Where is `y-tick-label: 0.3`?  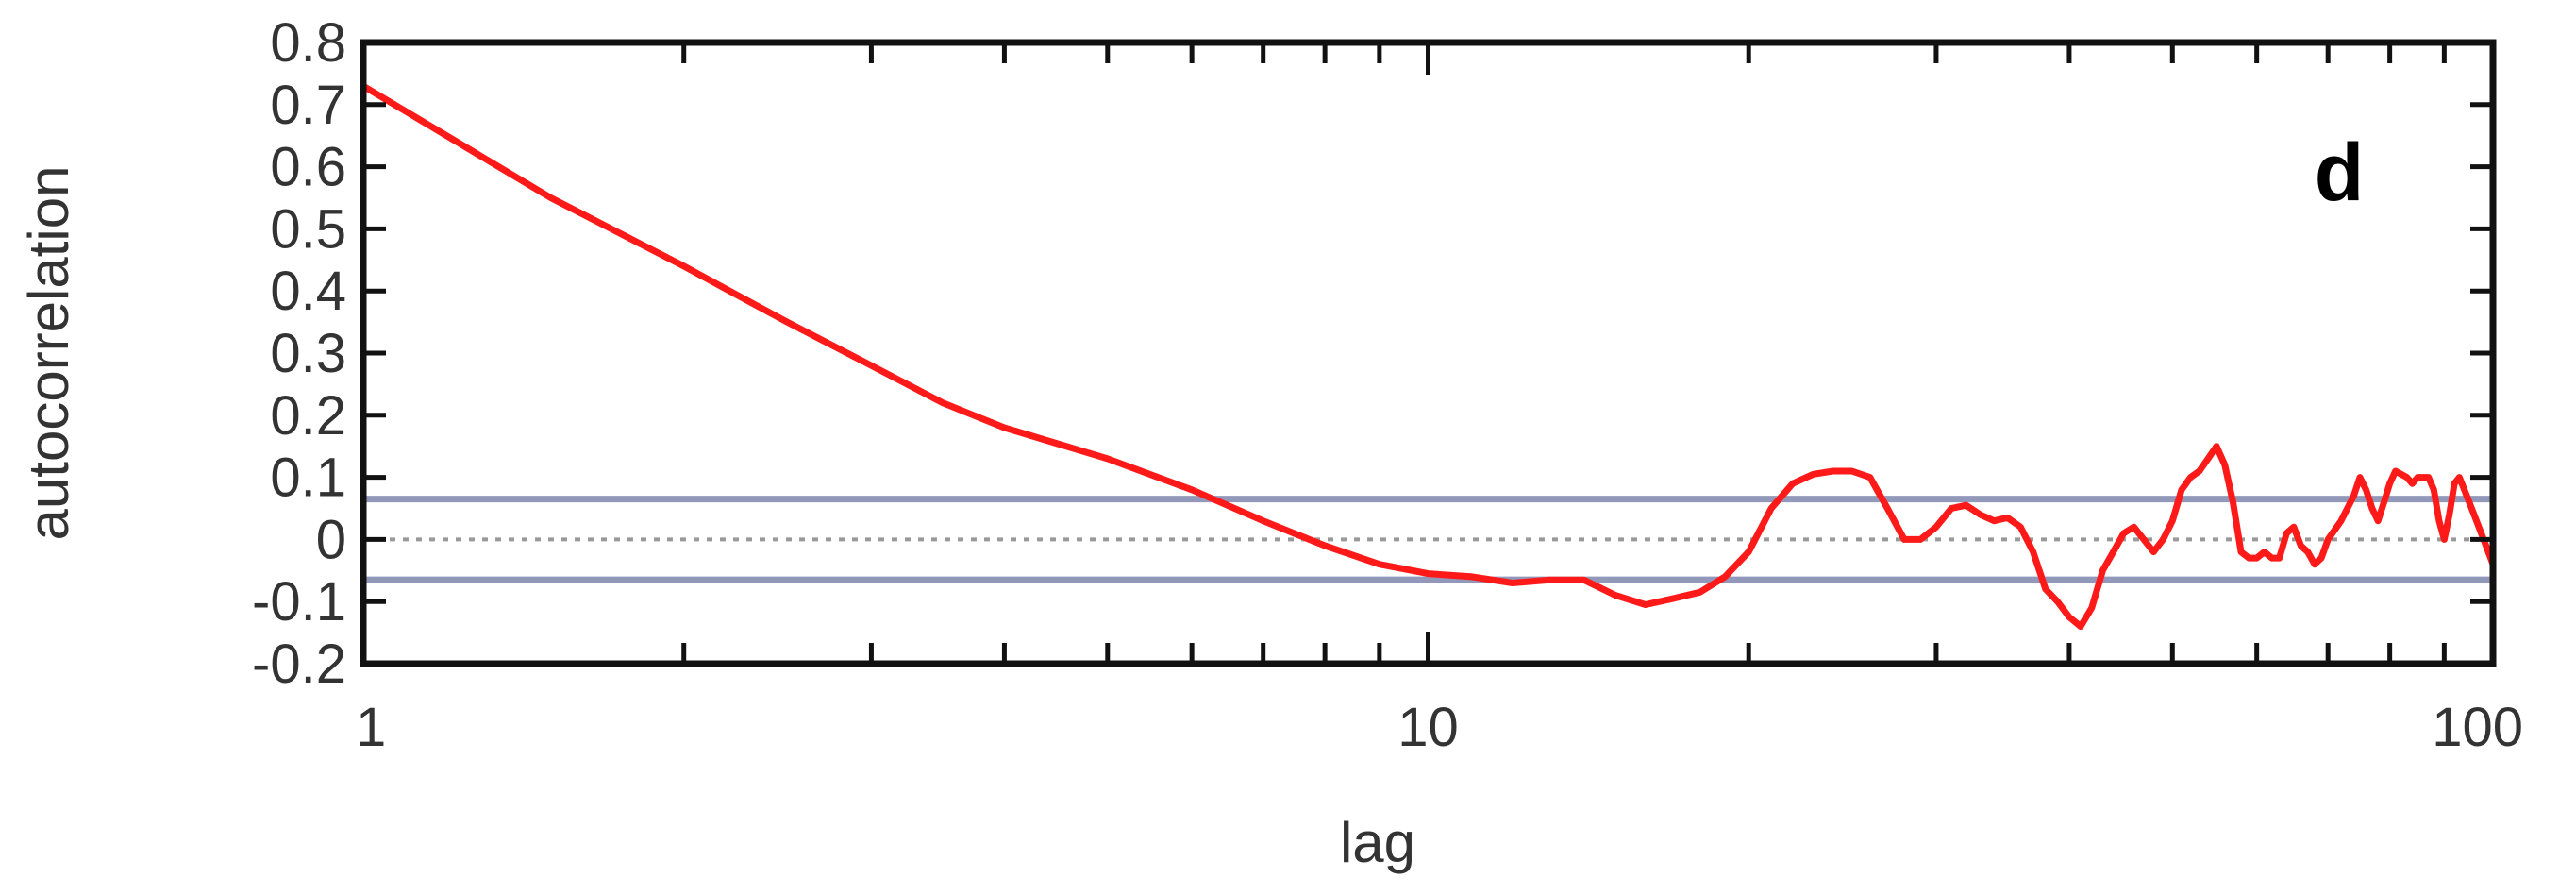
y-tick-label: 0.3 is located at coordinates (308, 353).